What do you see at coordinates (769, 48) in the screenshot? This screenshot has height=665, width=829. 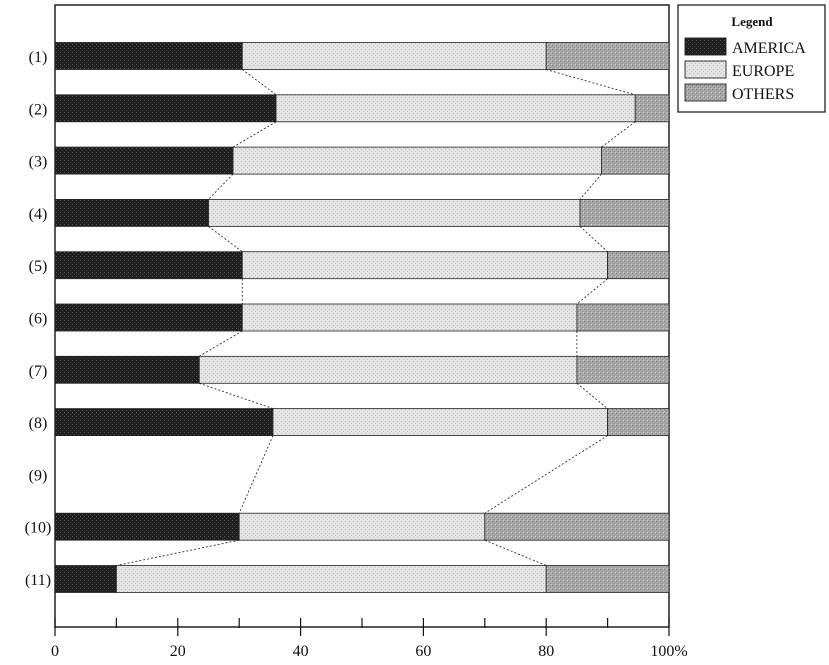 I see `legend-label-america: AMERICA` at bounding box center [769, 48].